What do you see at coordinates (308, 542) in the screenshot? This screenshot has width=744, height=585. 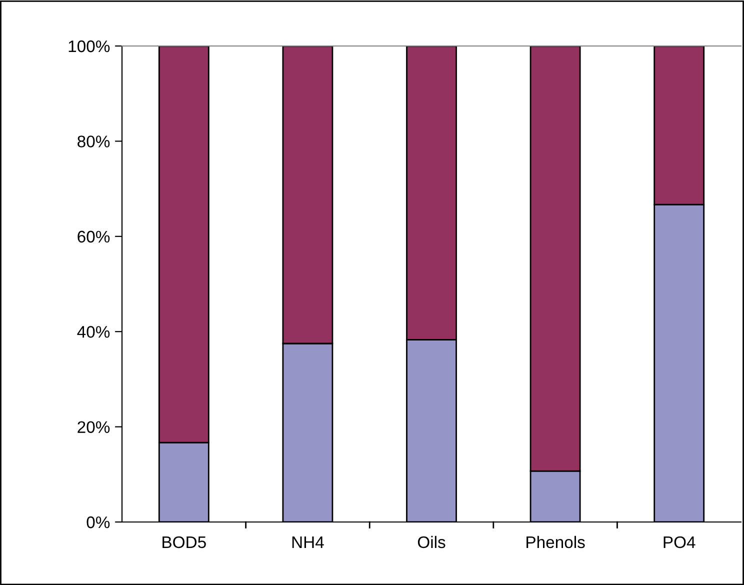 I see `x-tick-label: NH4` at bounding box center [308, 542].